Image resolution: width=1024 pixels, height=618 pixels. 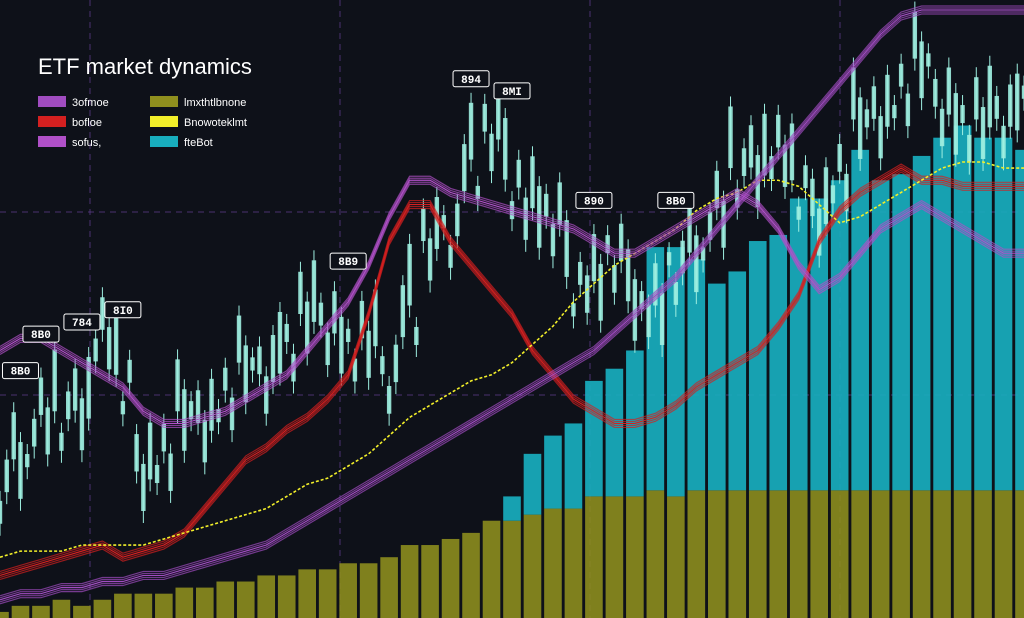 I want to click on tag-label-1: 784, so click(x=82, y=324).